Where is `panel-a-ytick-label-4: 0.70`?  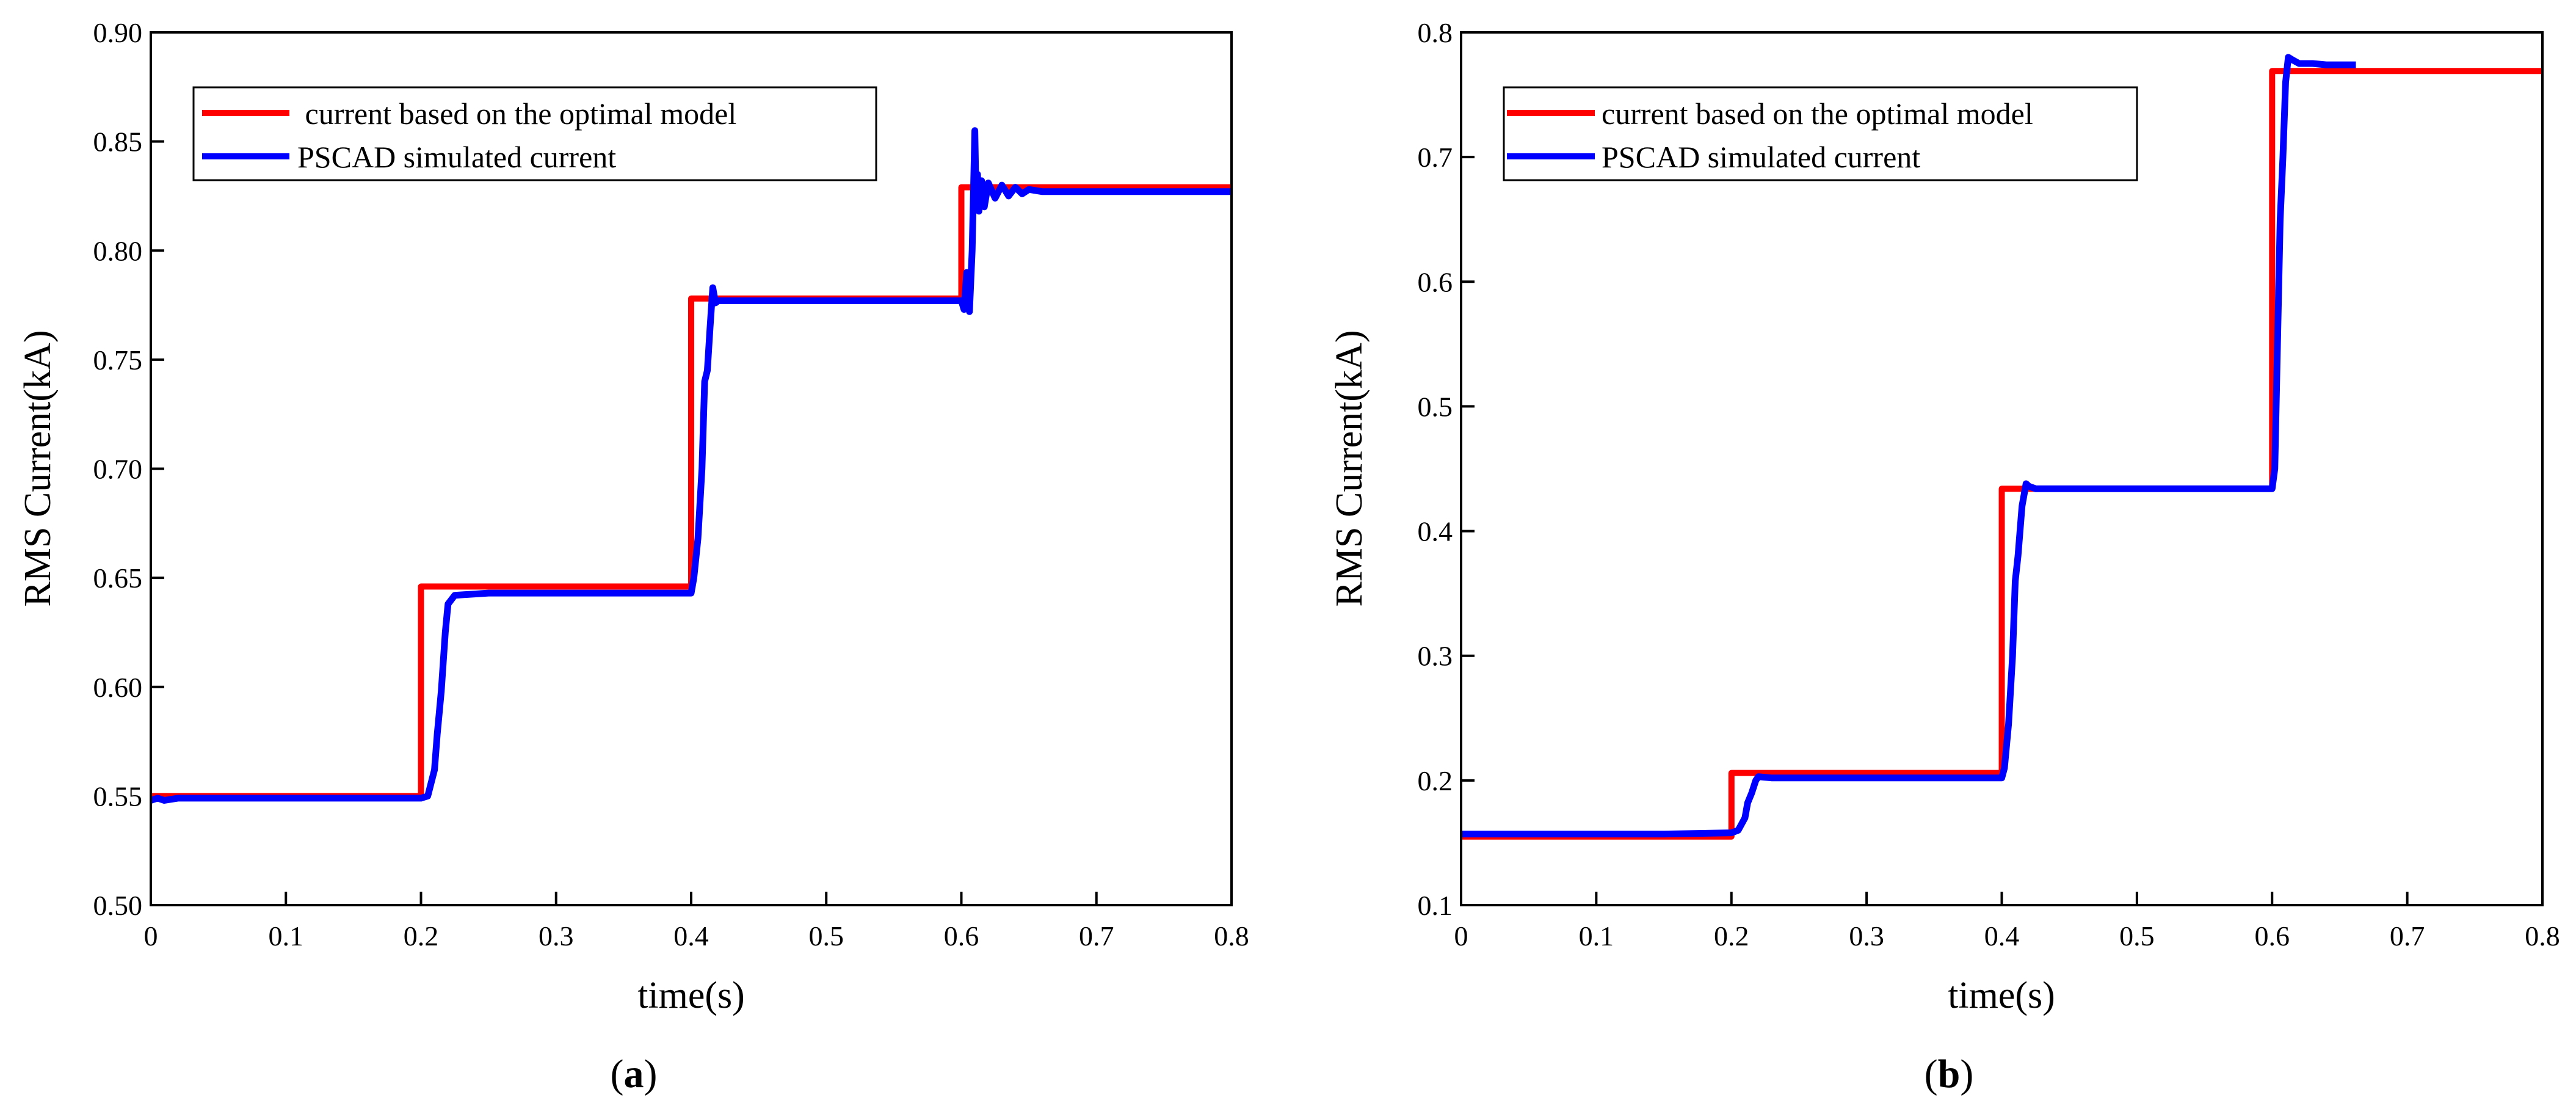
panel-a-ytick-label-4: 0.70 is located at coordinates (118, 469).